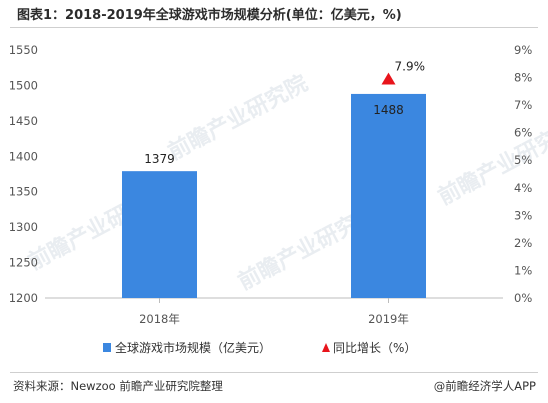 Image resolution: width=548 pixels, height=403 pixels. Describe the element at coordinates (159, 319) in the screenshot. I see `x-tick-label: 2018年` at that location.